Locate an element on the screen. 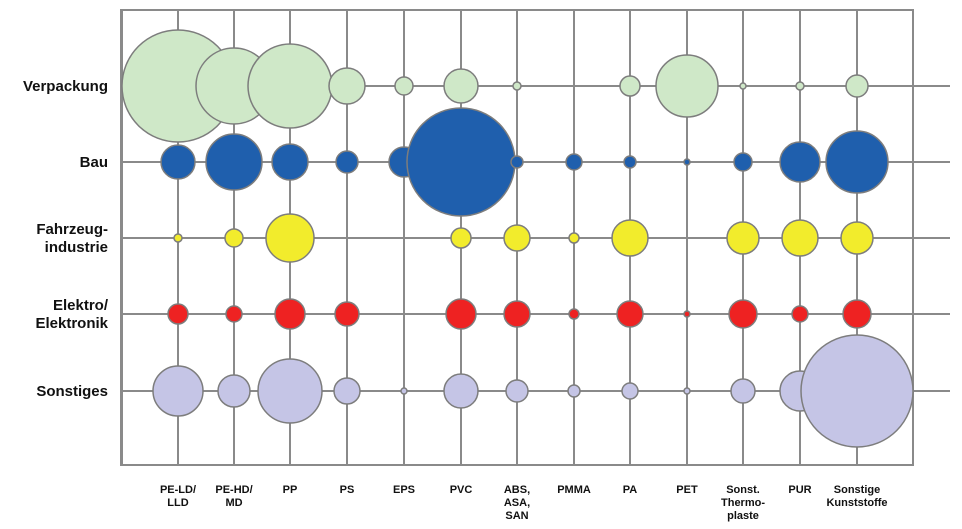  column-label: PUR is located at coordinates (799, 490).